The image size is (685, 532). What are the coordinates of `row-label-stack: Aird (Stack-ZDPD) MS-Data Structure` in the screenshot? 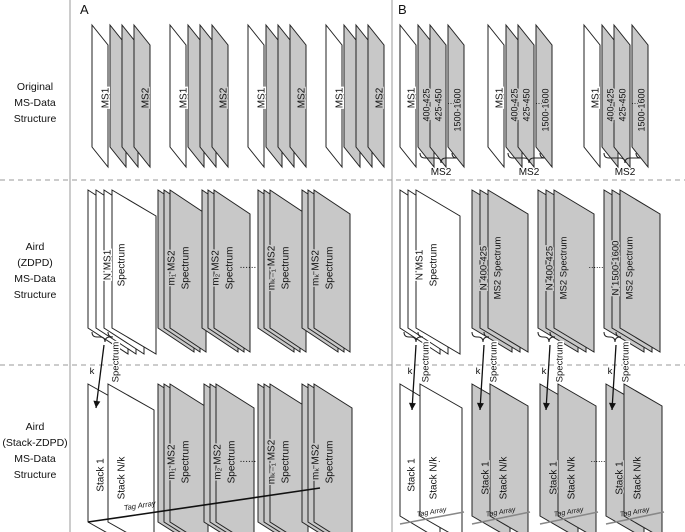 It's located at (34, 451).